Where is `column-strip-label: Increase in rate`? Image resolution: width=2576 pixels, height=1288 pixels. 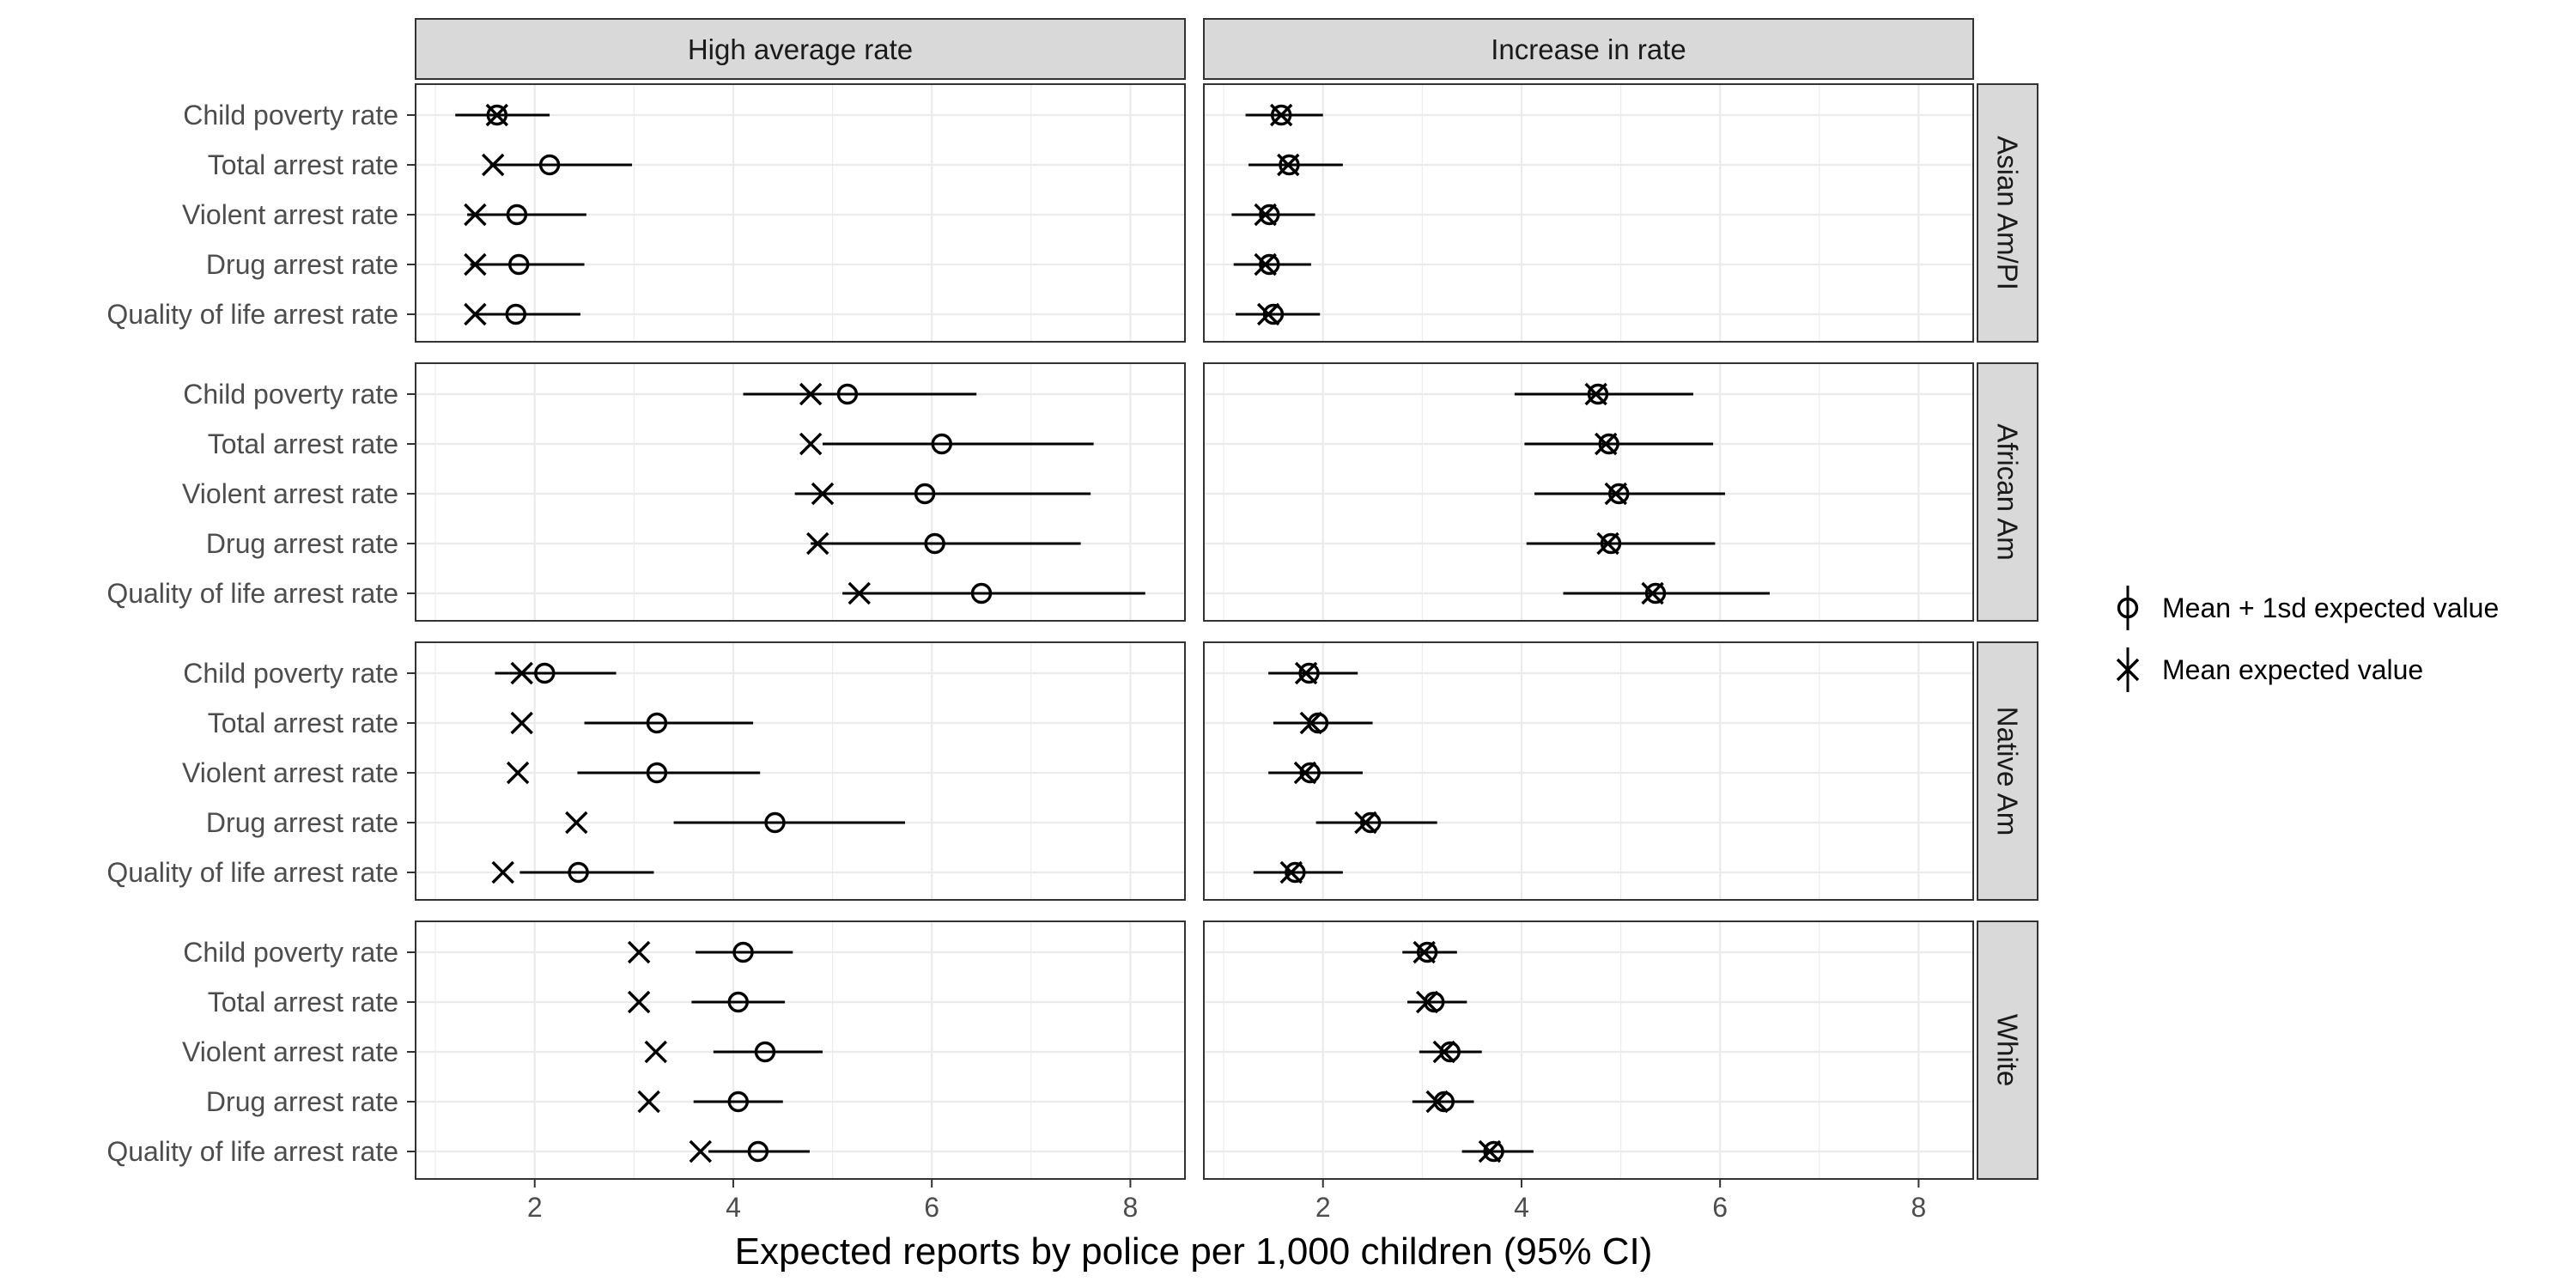
column-strip-label: Increase in rate is located at coordinates (1588, 49).